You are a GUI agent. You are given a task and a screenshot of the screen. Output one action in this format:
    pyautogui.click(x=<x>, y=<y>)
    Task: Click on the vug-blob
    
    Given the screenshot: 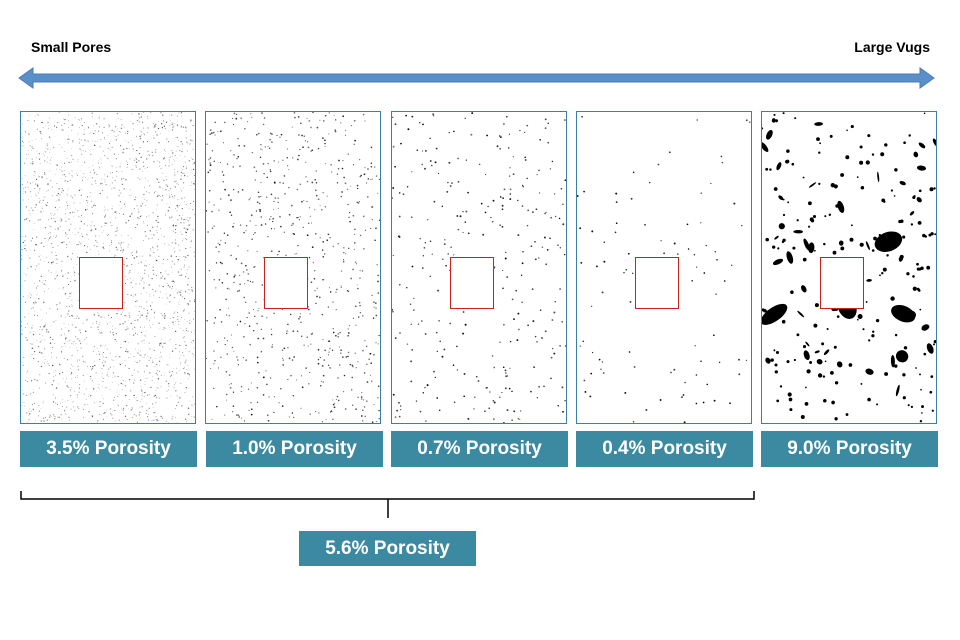 What is the action you would take?
    pyautogui.click(x=776, y=237)
    